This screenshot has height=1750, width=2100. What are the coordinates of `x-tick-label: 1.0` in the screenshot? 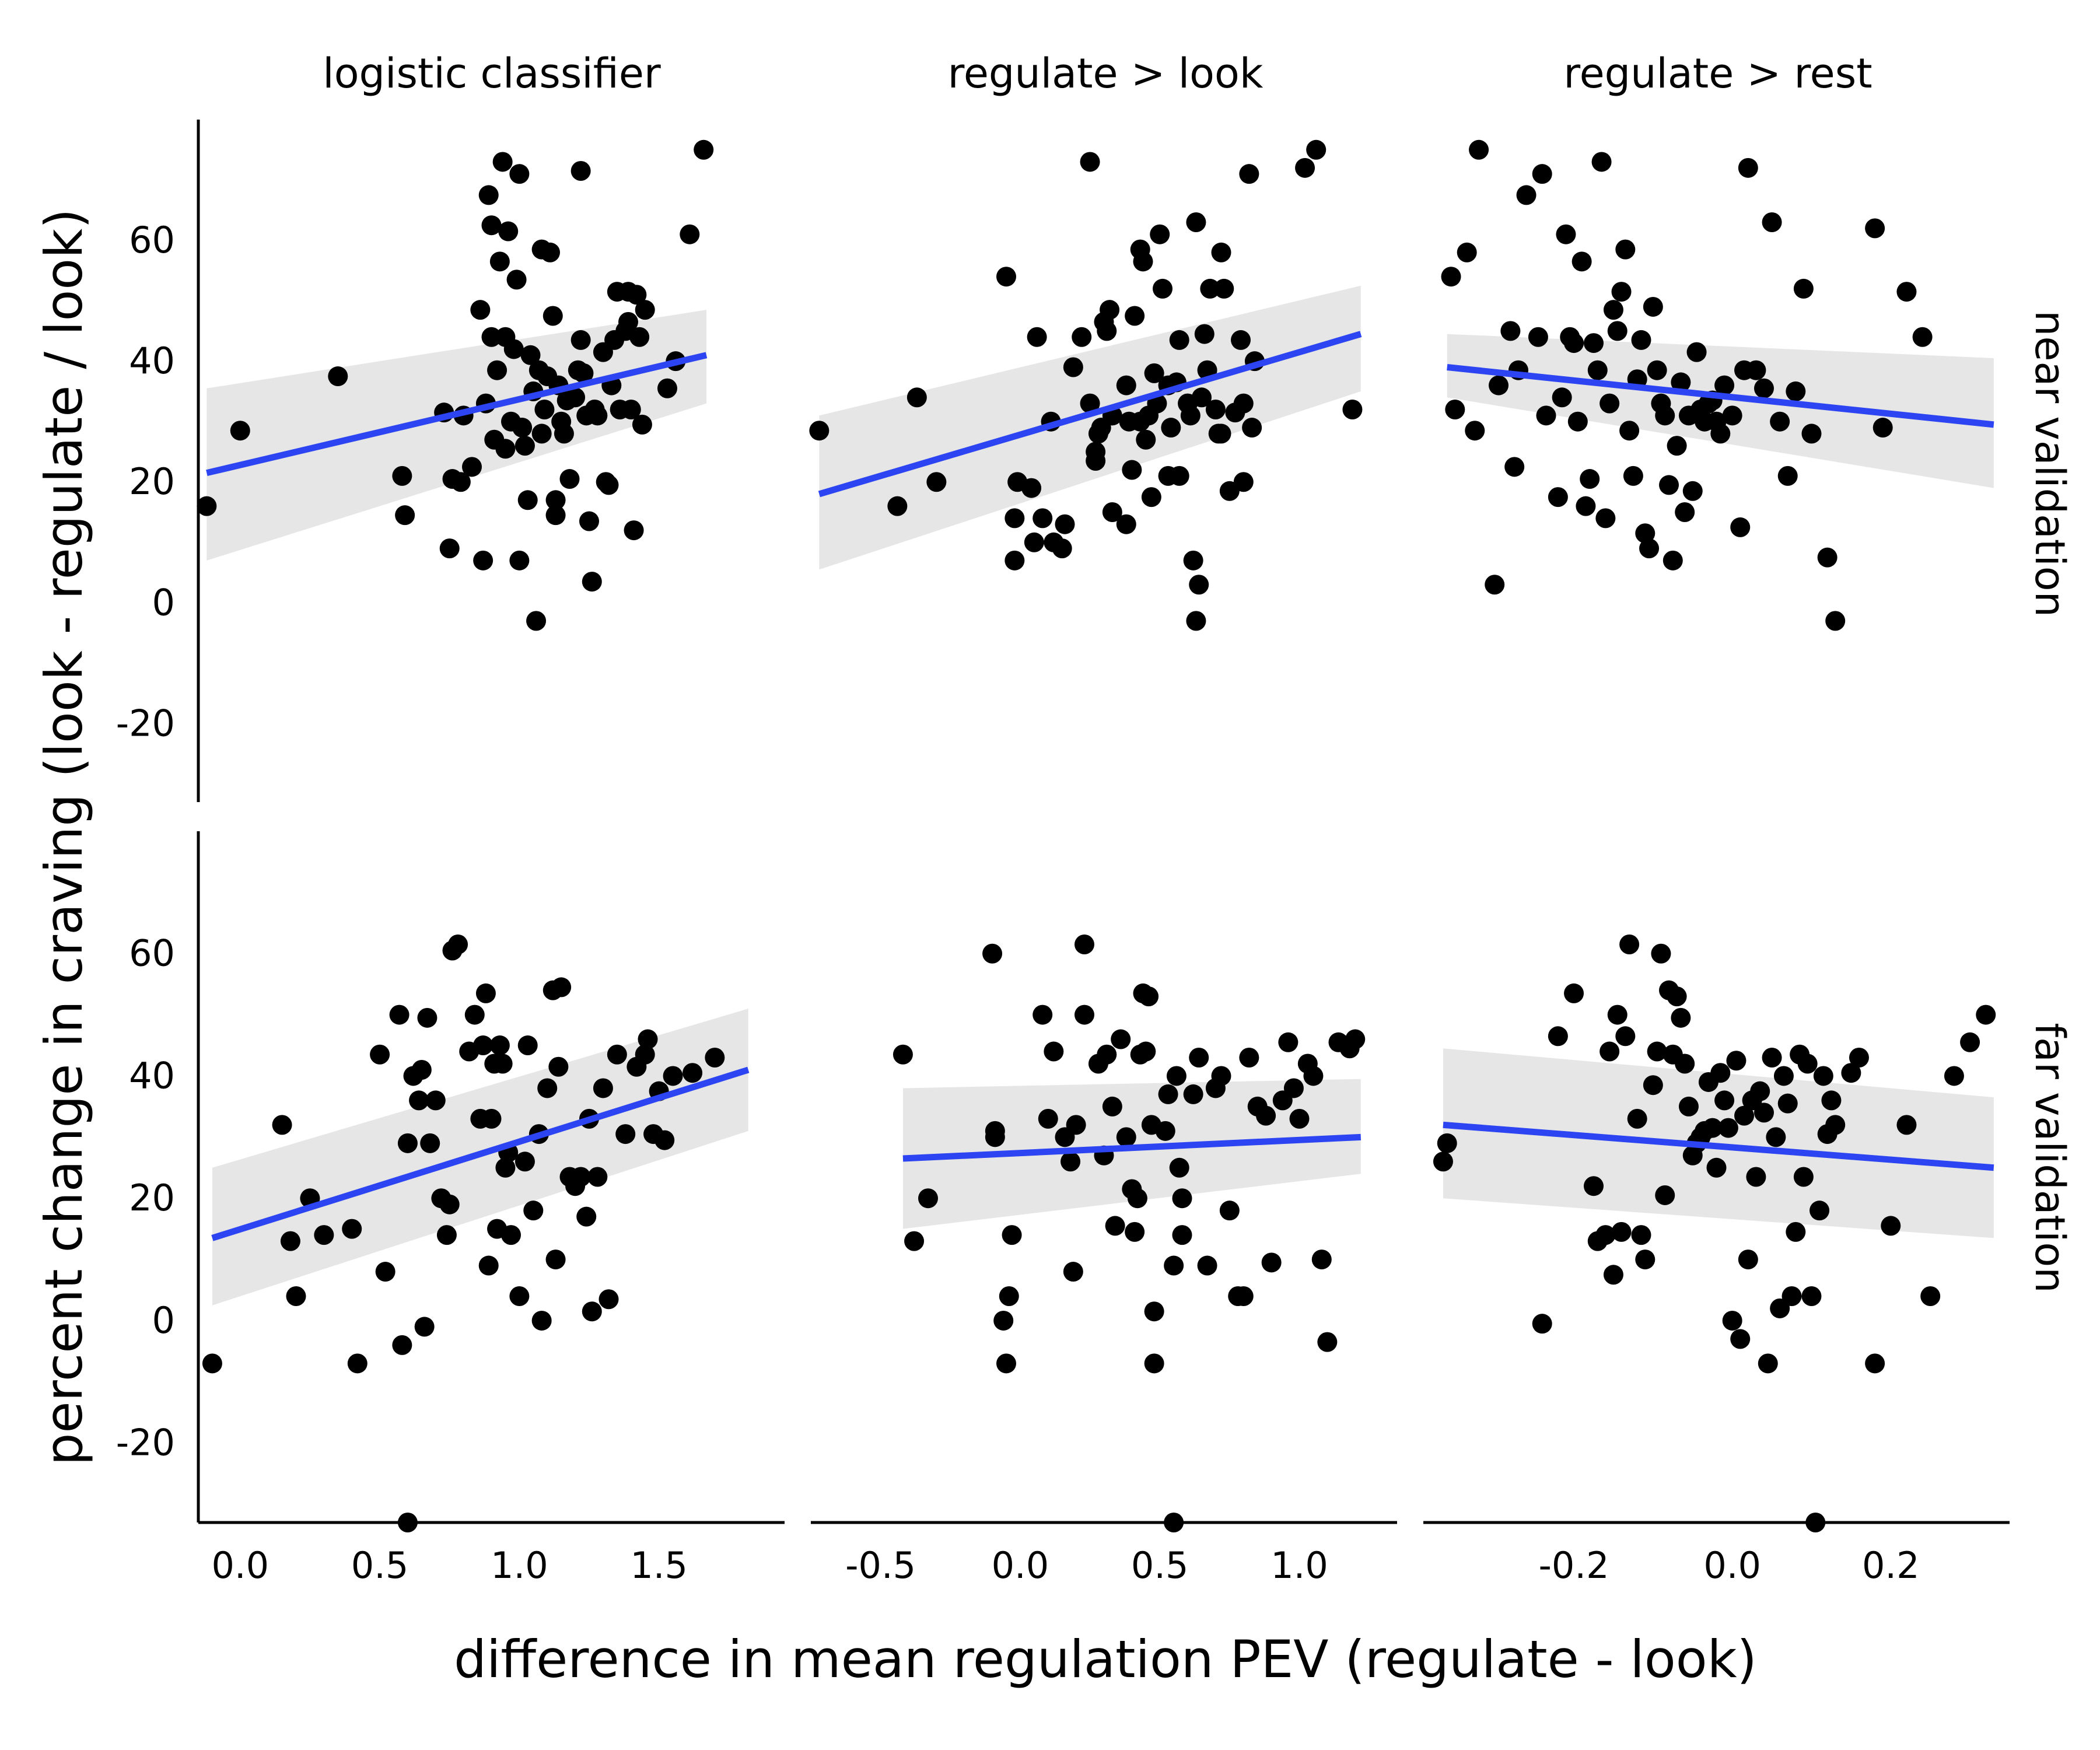 It's located at (1299, 1566).